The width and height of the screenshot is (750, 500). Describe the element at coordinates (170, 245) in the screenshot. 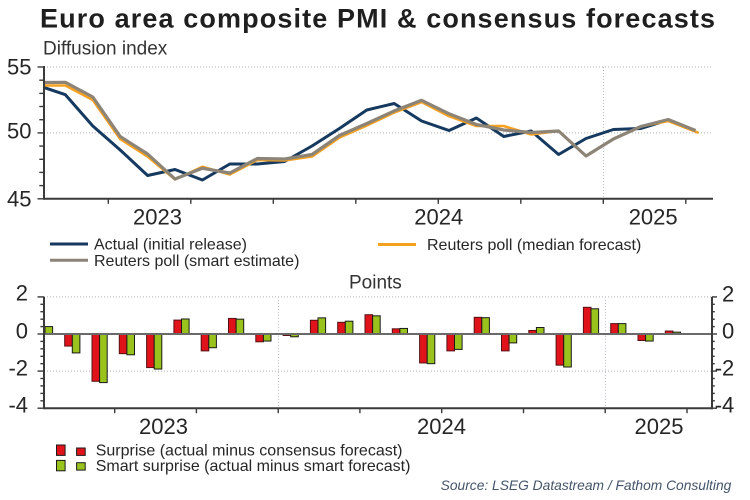

I see `svg-text: Actual (initial release)` at that location.